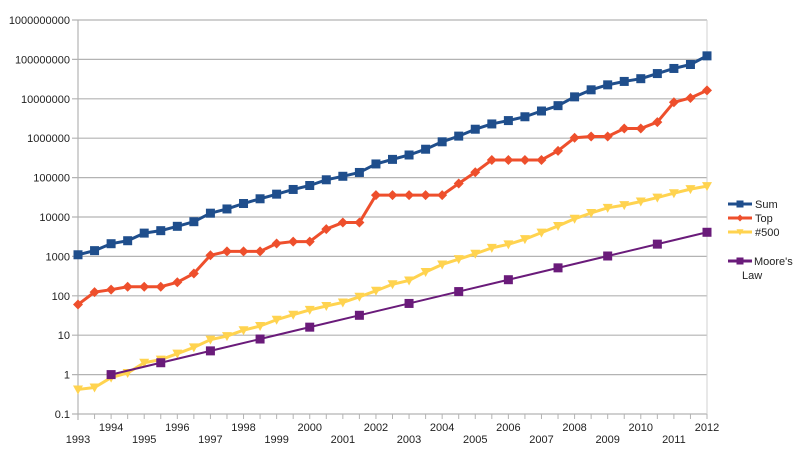  What do you see at coordinates (39, 21) in the screenshot?
I see `y-tick-label: 1000000000` at bounding box center [39, 21].